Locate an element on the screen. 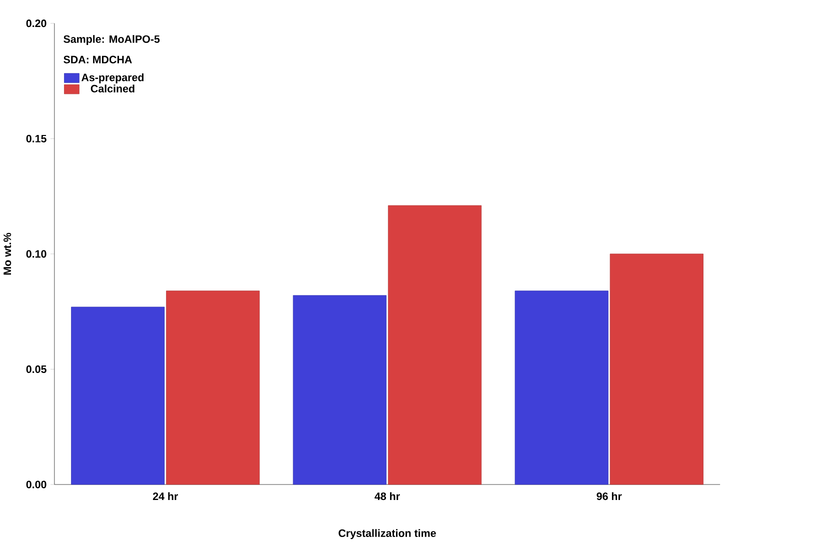 The height and width of the screenshot is (551, 831). legend-label: Calcined is located at coordinates (112, 88).